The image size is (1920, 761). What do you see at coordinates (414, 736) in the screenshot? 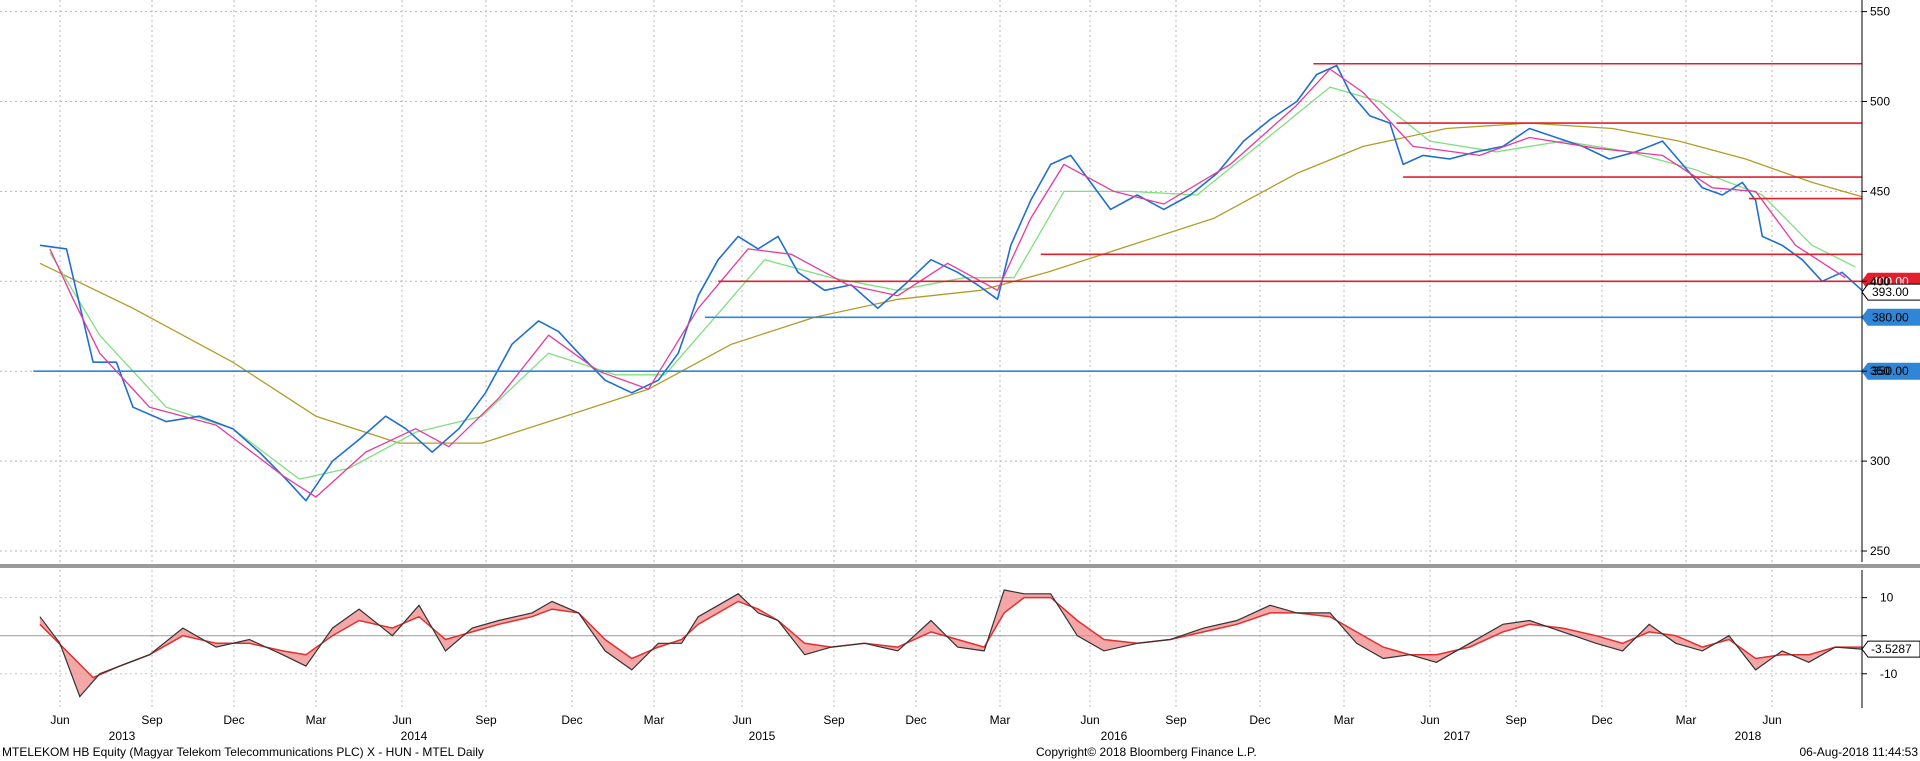
I see `year-label: 2014` at bounding box center [414, 736].